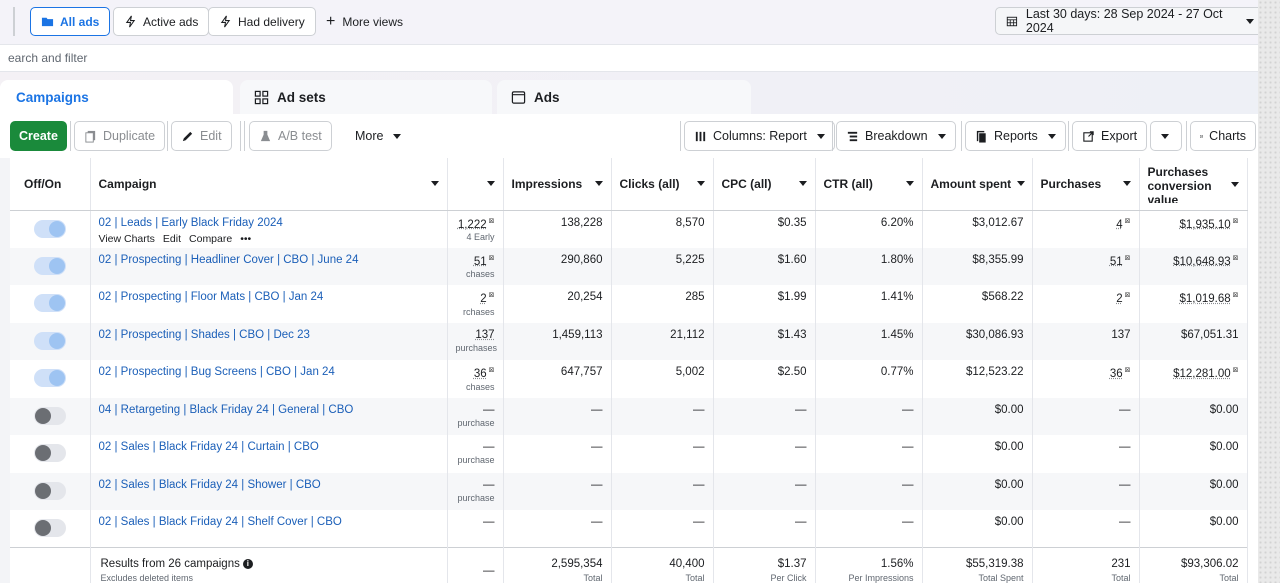 This screenshot has height=583, width=1280. I want to click on col-header-ctr: CTR (all), so click(869, 184).